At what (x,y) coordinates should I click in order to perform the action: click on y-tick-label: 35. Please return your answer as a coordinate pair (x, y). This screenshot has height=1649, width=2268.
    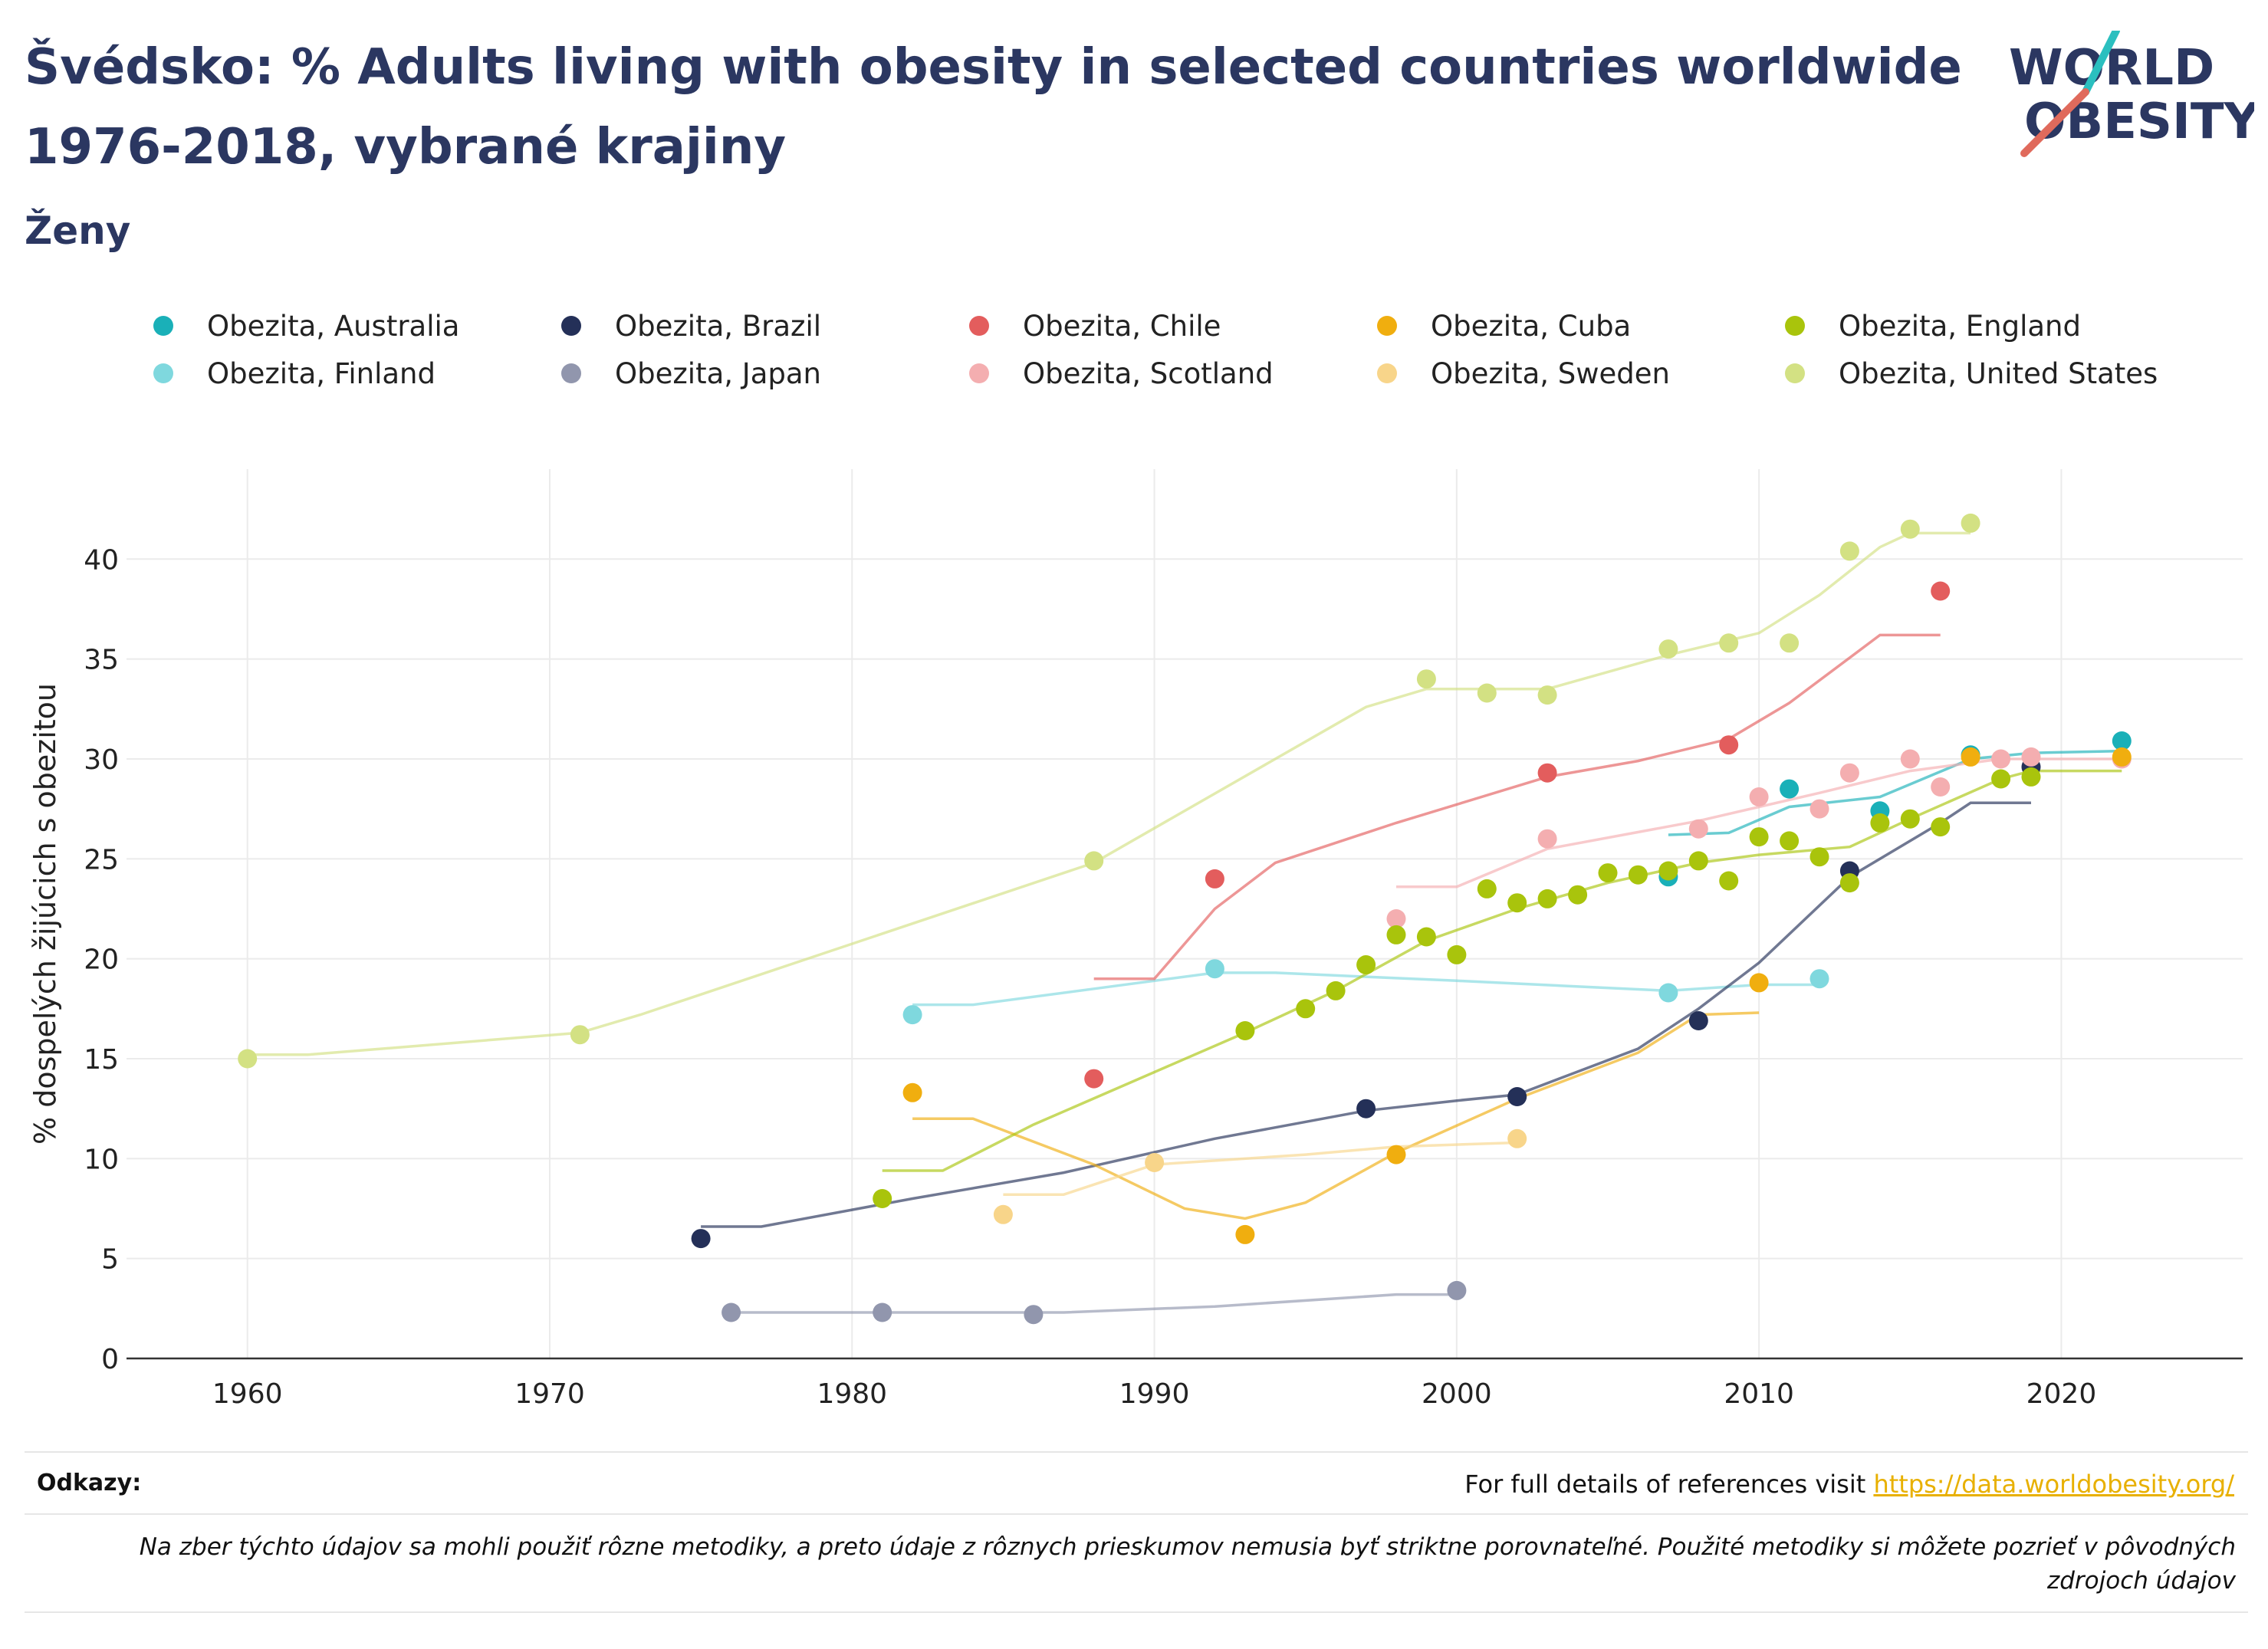
    Looking at the image, I should click on (101, 660).